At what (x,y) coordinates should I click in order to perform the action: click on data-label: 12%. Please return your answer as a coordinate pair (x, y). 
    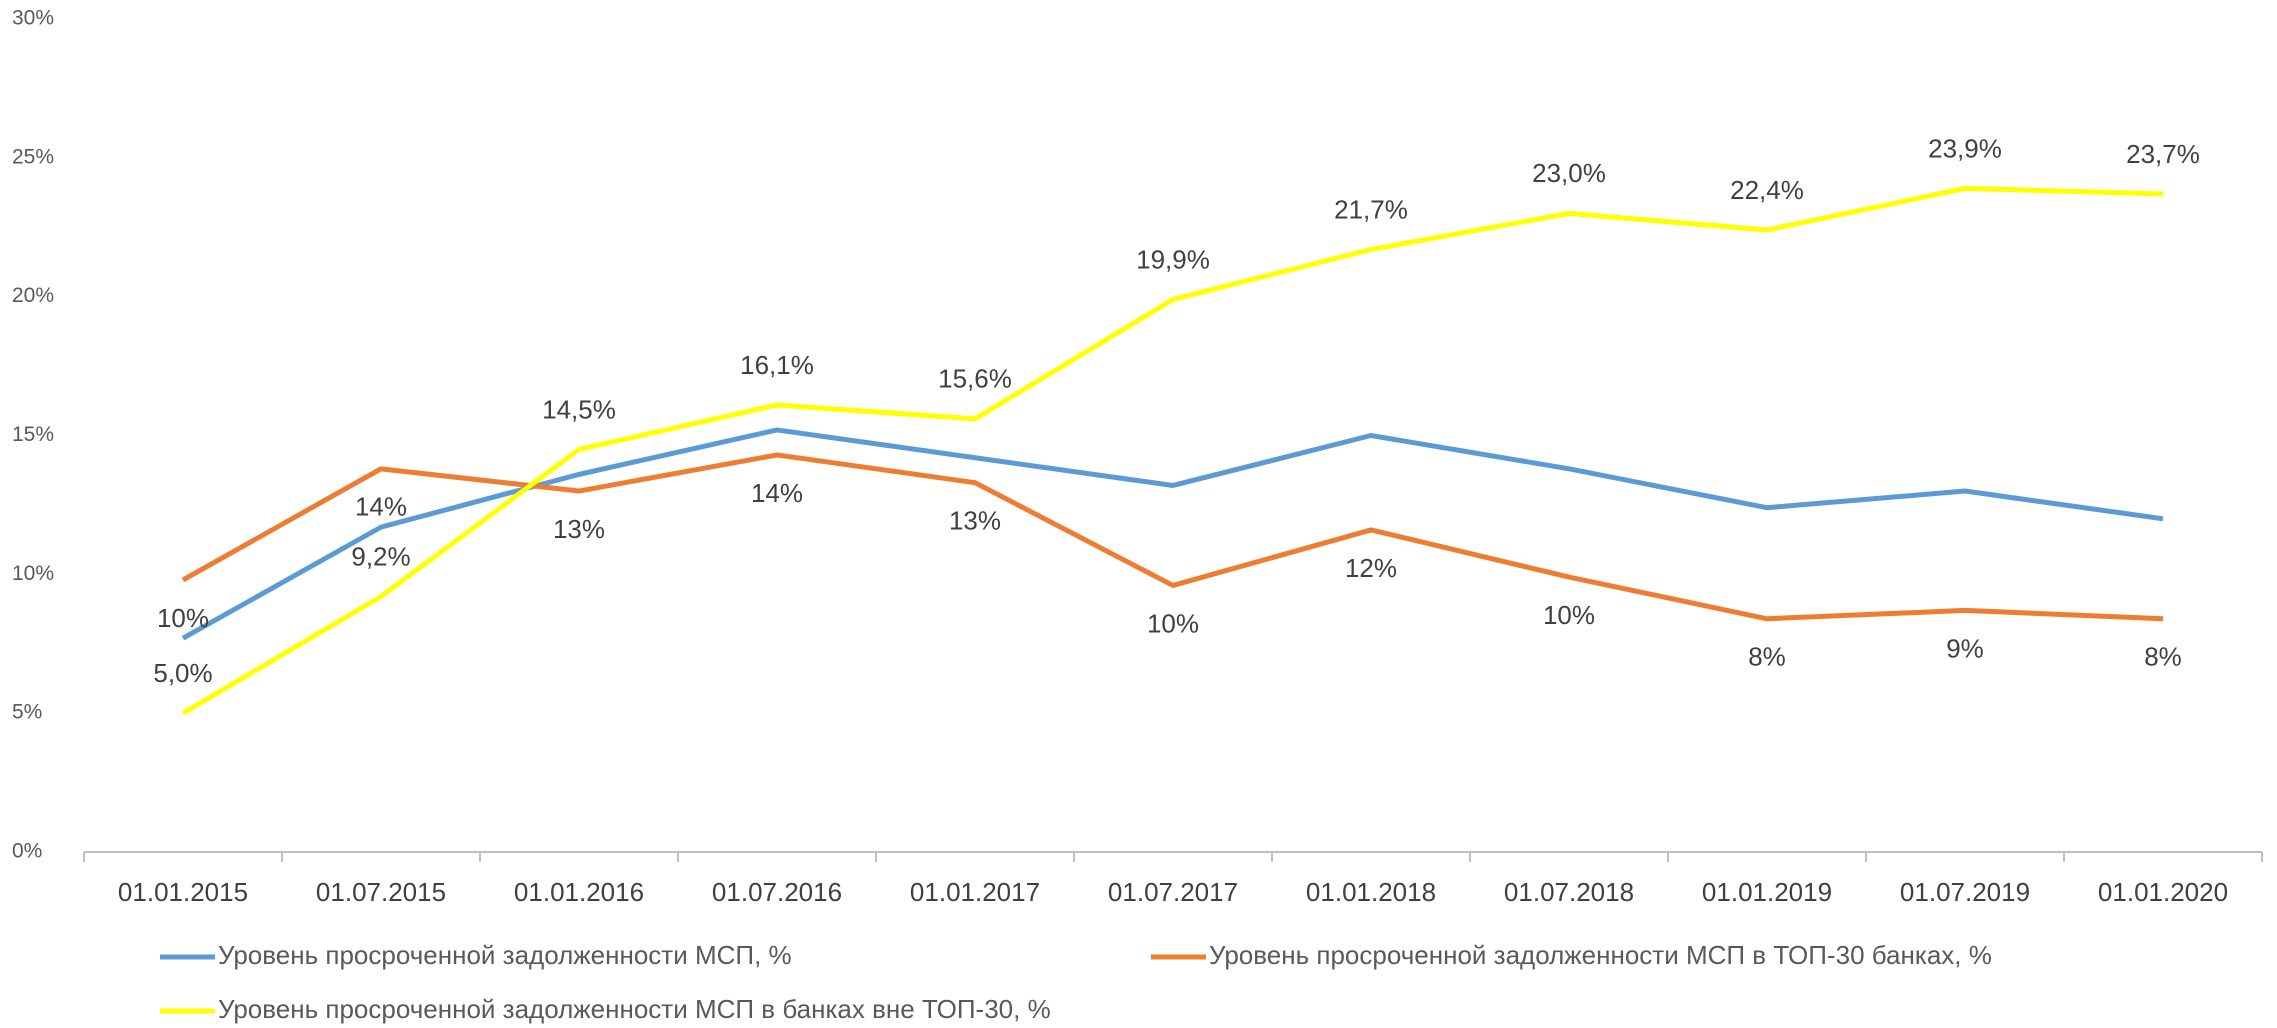
    Looking at the image, I should click on (1371, 568).